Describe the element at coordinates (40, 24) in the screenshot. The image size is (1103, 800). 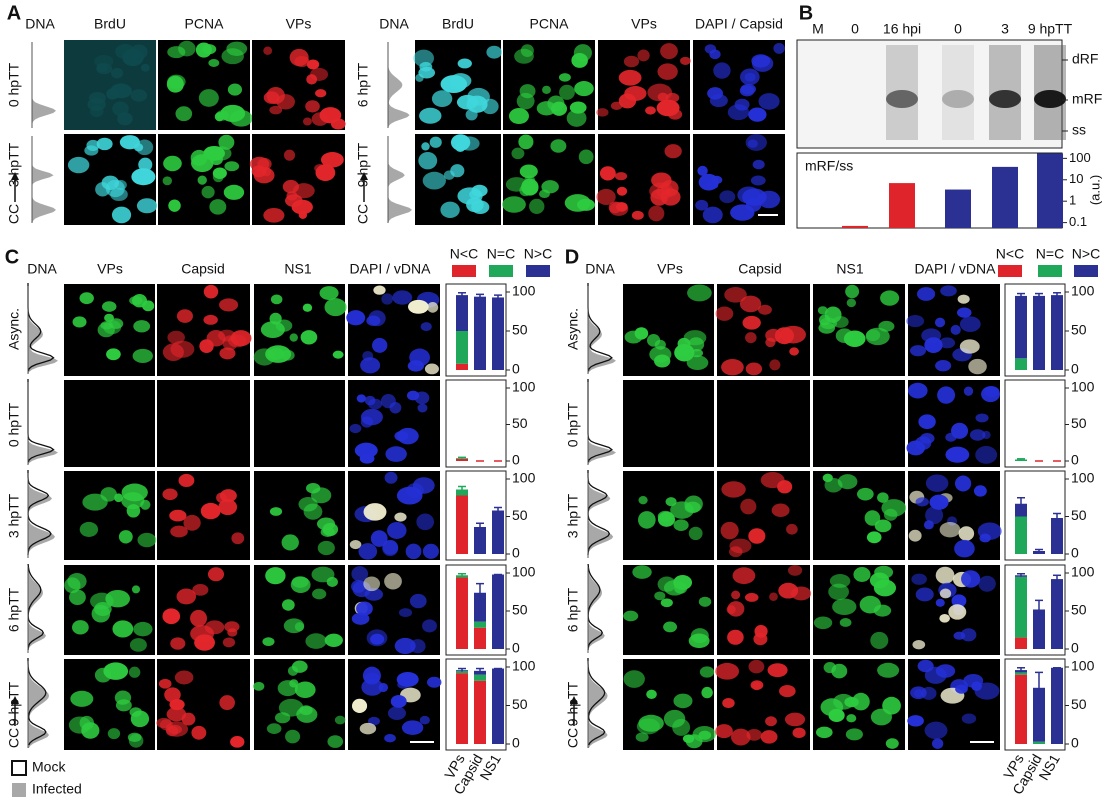
I see `column-header: DNA` at that location.